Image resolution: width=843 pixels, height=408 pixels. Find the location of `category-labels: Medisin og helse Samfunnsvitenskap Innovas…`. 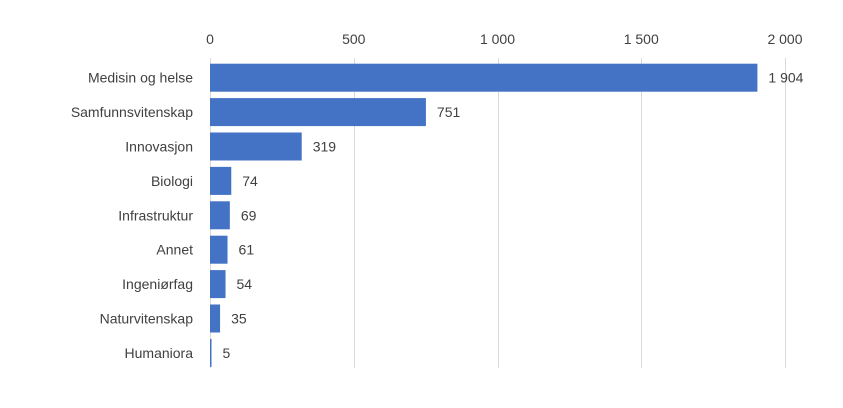

category-labels: Medisin og helse Samfunnsvitenskap Innovas… is located at coordinates (132, 215).